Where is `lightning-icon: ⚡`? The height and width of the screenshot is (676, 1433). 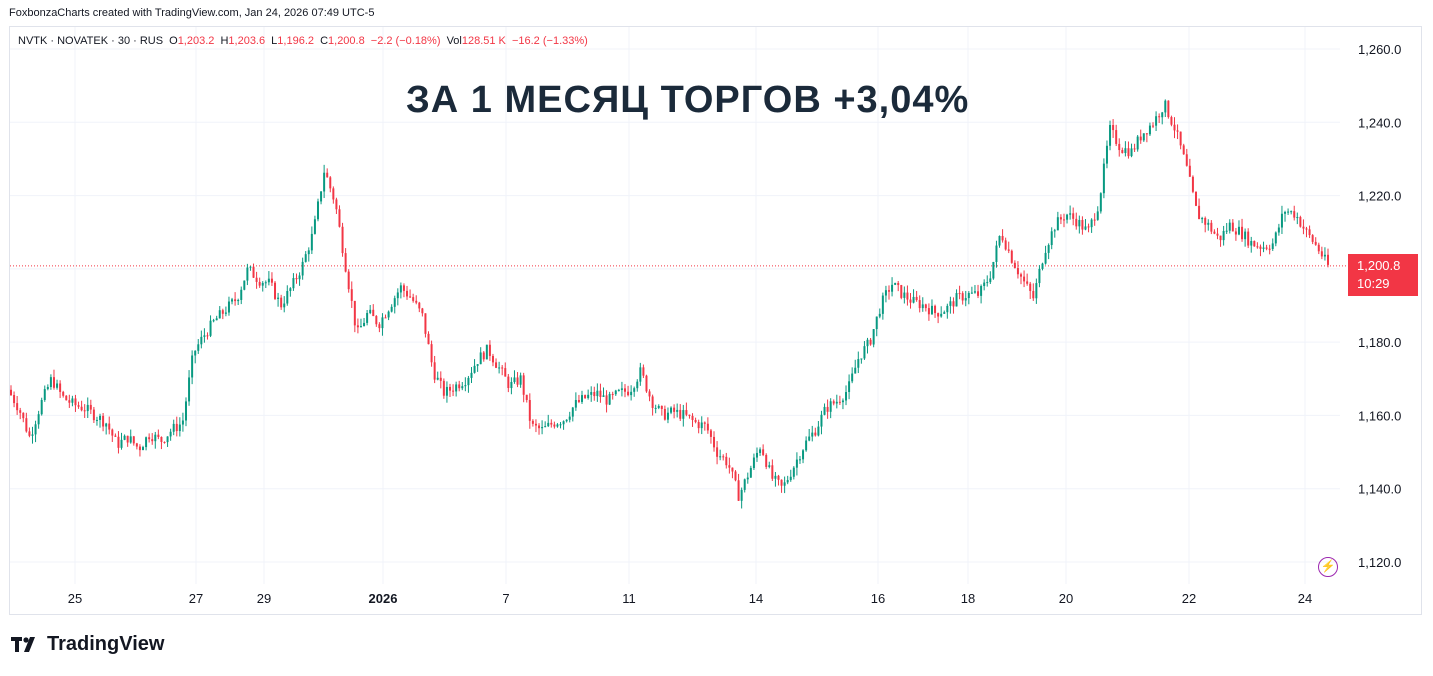
lightning-icon: ⚡ is located at coordinates (1328, 567).